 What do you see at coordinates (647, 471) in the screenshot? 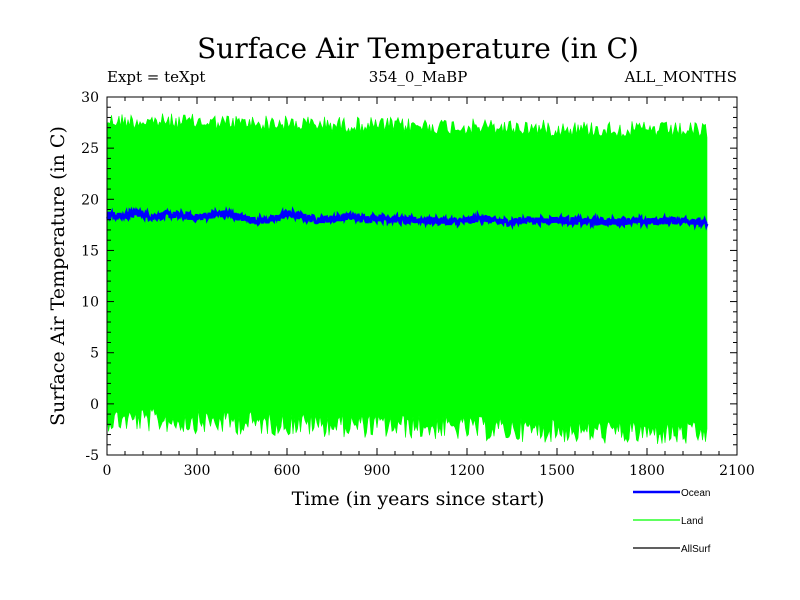
I see `x-tick-label: 1800` at bounding box center [647, 471].